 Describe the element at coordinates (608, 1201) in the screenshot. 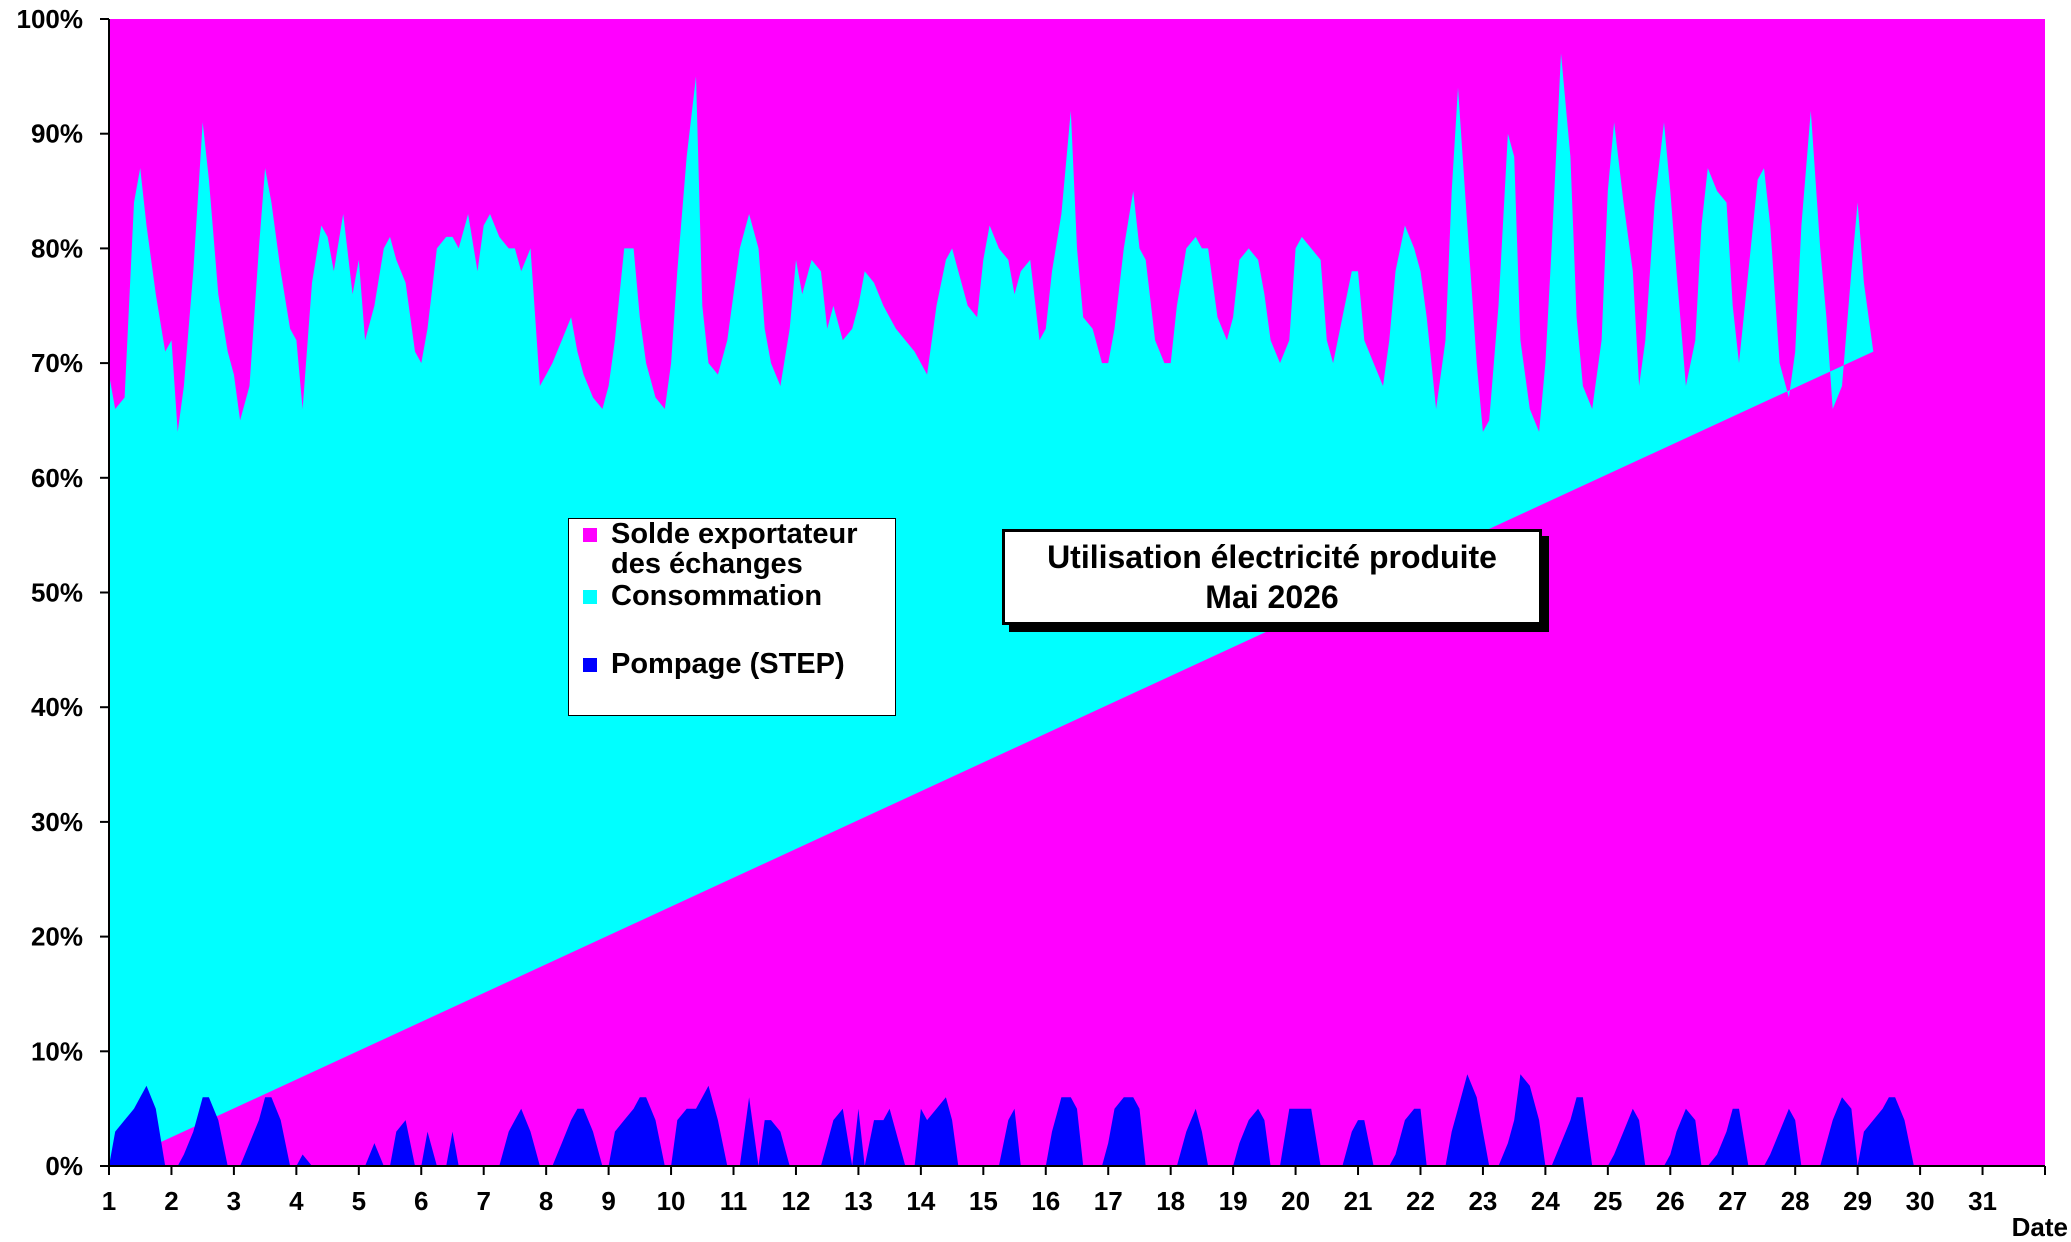

I see `x-tick-label: 9` at that location.